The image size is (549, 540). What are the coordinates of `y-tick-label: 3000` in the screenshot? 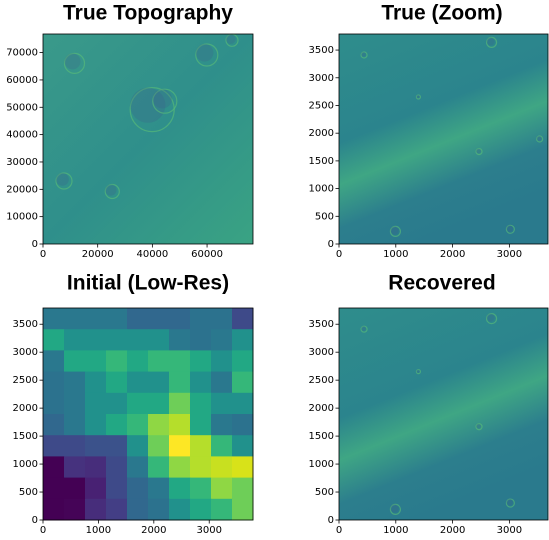 It's located at (321, 352).